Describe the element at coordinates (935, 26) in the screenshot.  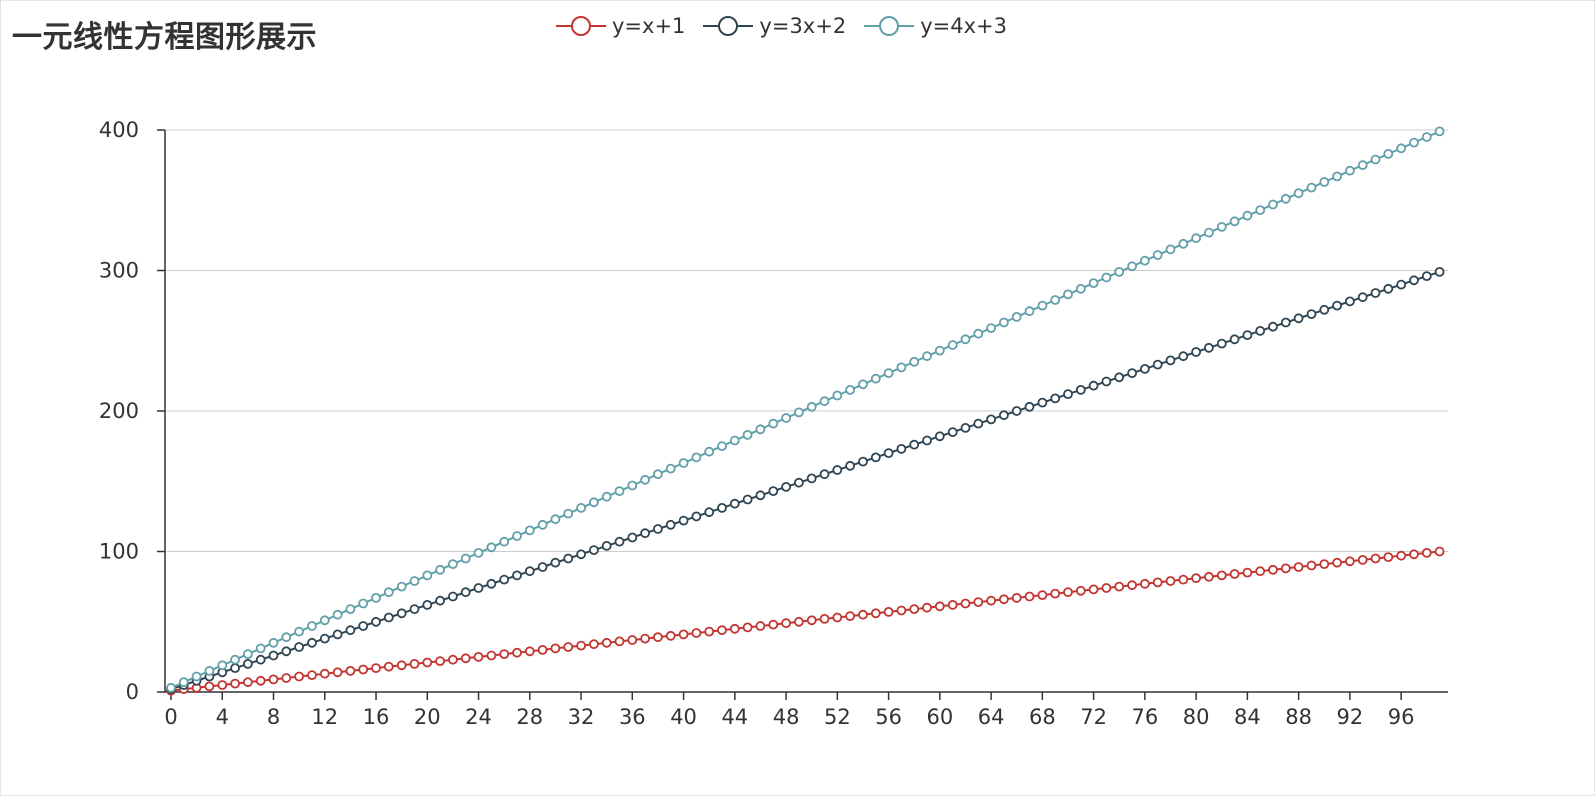
I see `legend-item-series-3: y=4x+3` at that location.